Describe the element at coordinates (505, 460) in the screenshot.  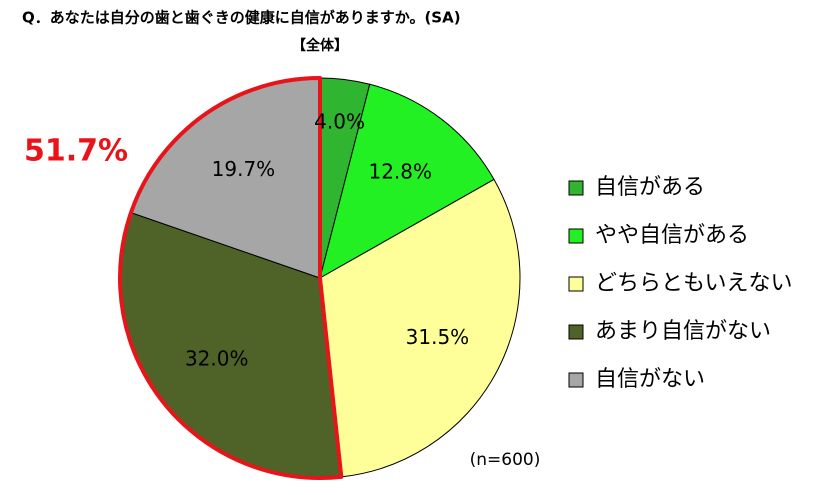
I see `note: (n=600)` at that location.